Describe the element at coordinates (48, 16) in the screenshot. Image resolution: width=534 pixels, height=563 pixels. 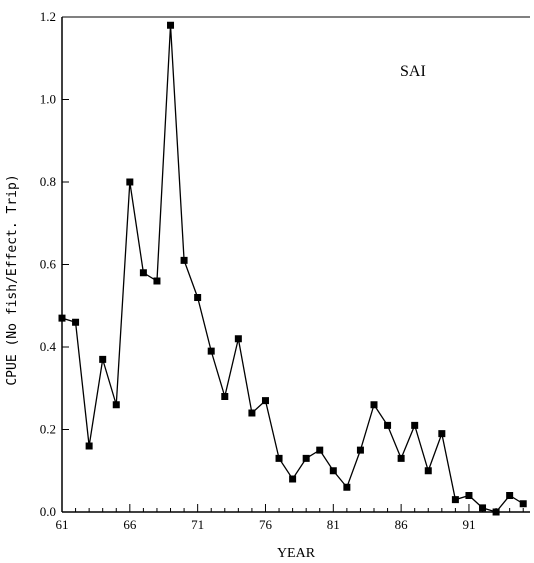
I see `y-tick-label: 1.2` at that location.